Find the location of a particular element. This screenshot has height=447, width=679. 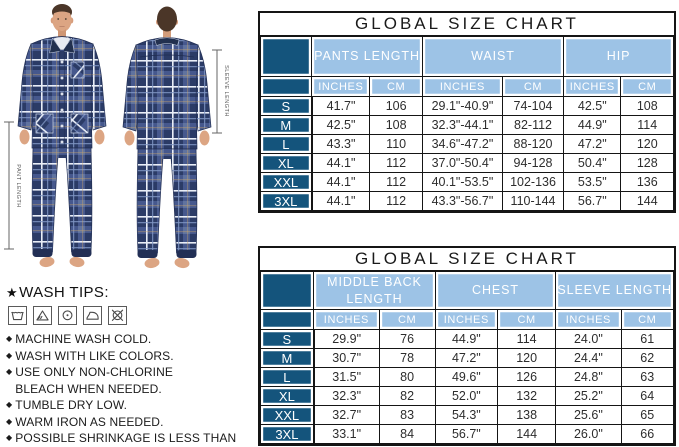

value-cell: 94-128 is located at coordinates (533, 163).